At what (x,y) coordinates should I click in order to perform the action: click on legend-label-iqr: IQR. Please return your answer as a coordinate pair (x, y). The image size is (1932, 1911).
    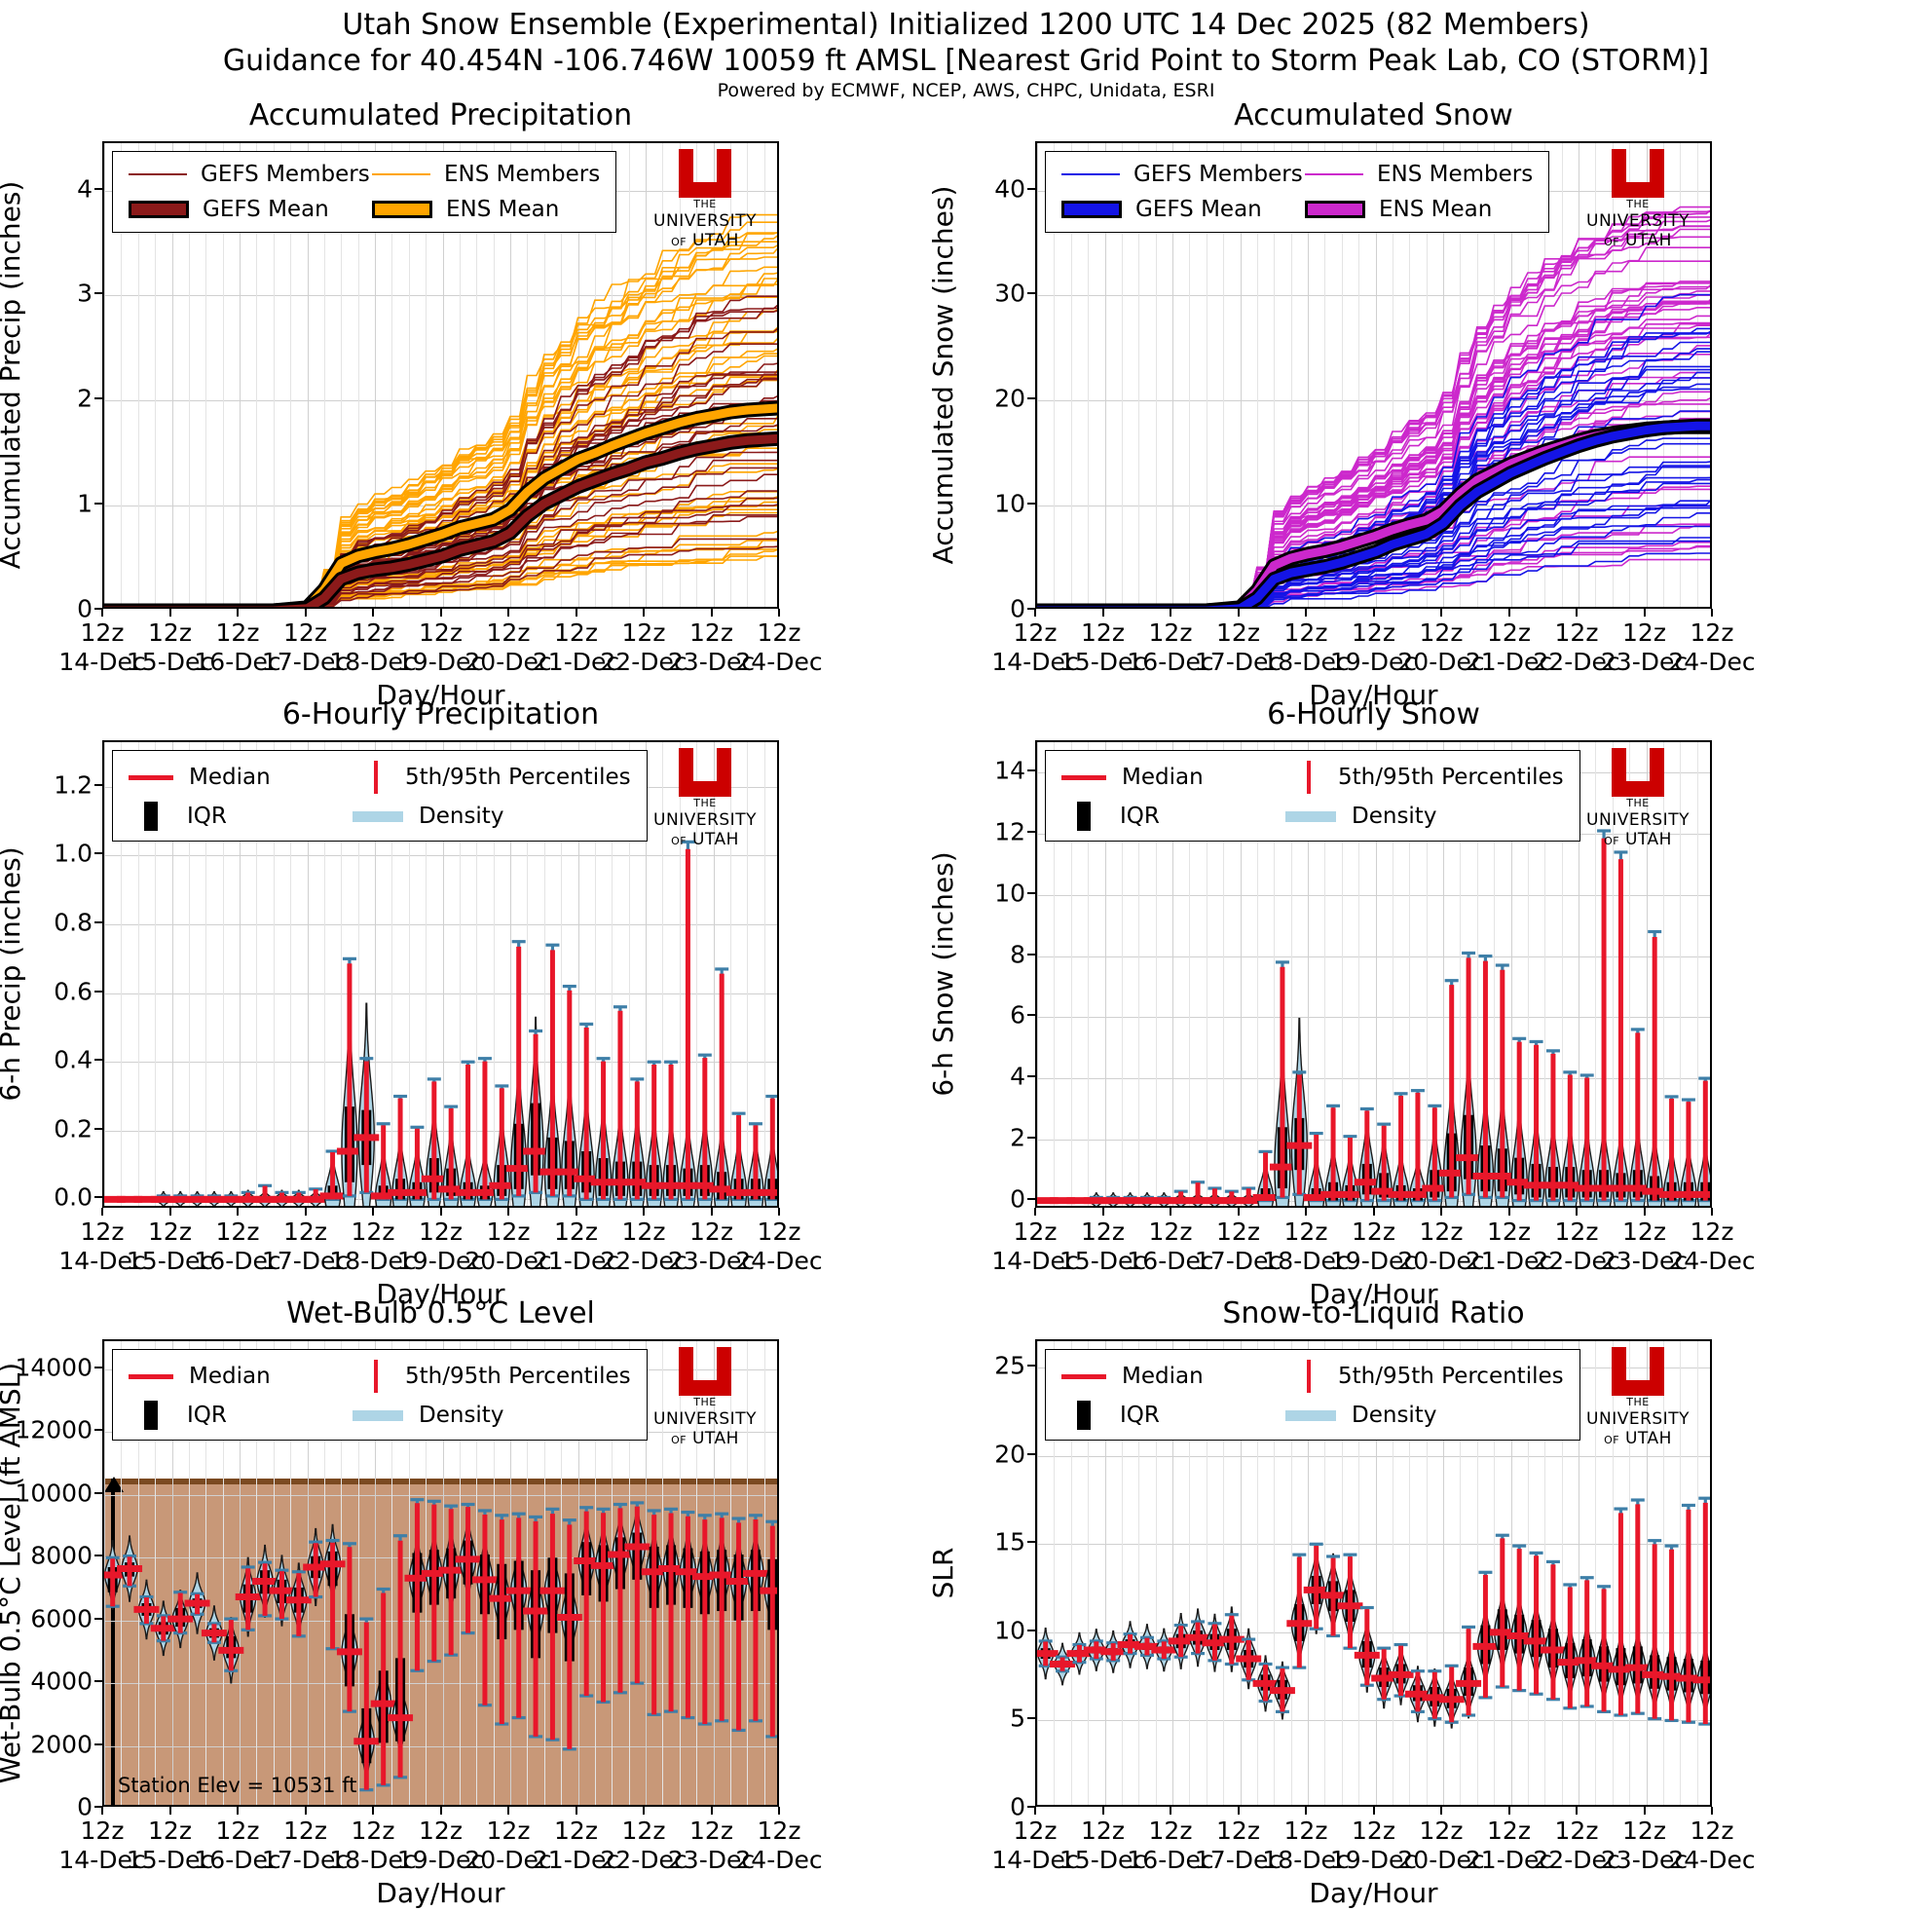
    Looking at the image, I should click on (207, 816).